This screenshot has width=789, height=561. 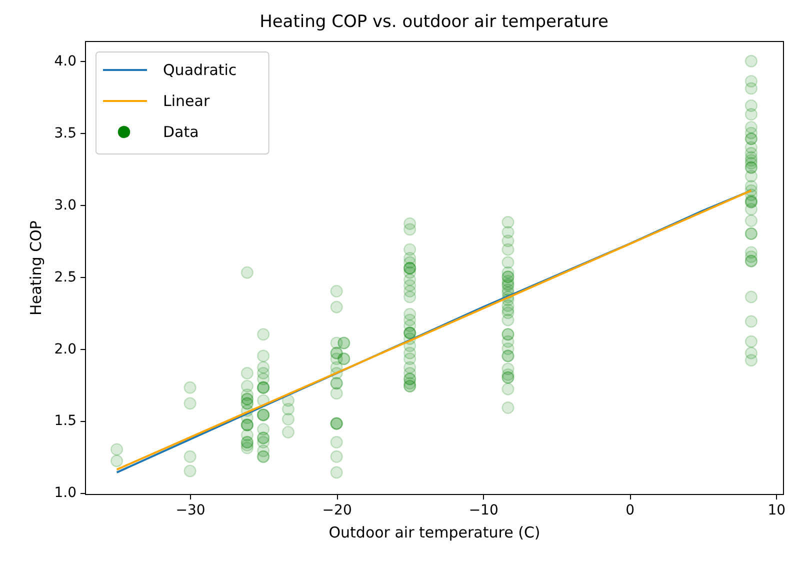 What do you see at coordinates (191, 510) in the screenshot?
I see `x-tick-label: −30` at bounding box center [191, 510].